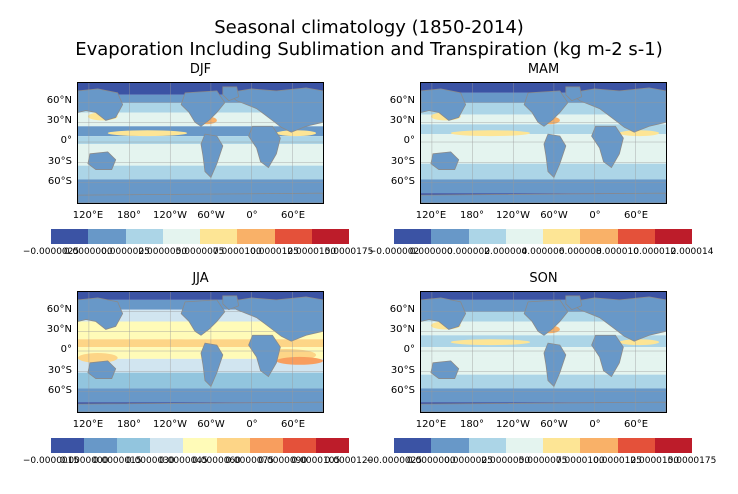  What do you see at coordinates (129, 424) in the screenshot?
I see `lon-tick-label: 180°` at bounding box center [129, 424].